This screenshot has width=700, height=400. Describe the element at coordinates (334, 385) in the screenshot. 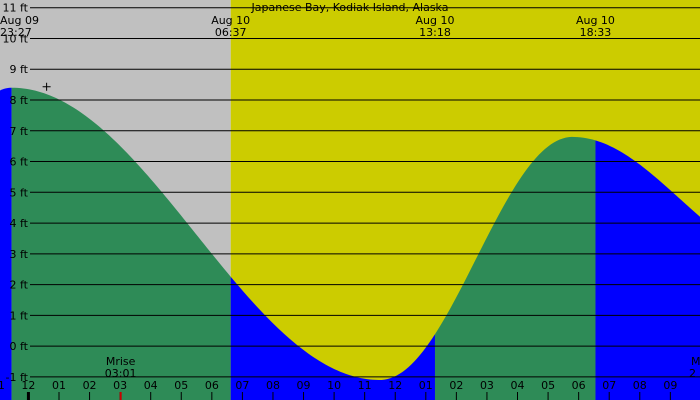

I see `hour-tick-label: 10` at that location.